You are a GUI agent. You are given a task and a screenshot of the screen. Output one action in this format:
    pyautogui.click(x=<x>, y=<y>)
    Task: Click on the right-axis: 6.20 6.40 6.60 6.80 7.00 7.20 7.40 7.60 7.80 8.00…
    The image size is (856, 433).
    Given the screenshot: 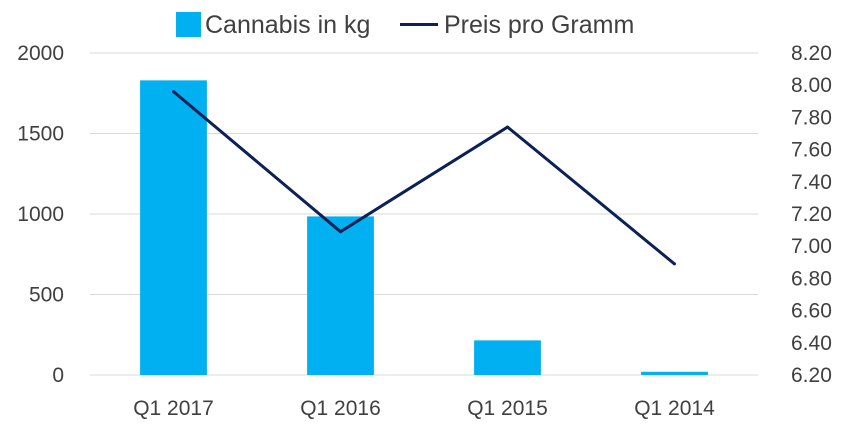 What is the action you would take?
    pyautogui.click(x=811, y=214)
    